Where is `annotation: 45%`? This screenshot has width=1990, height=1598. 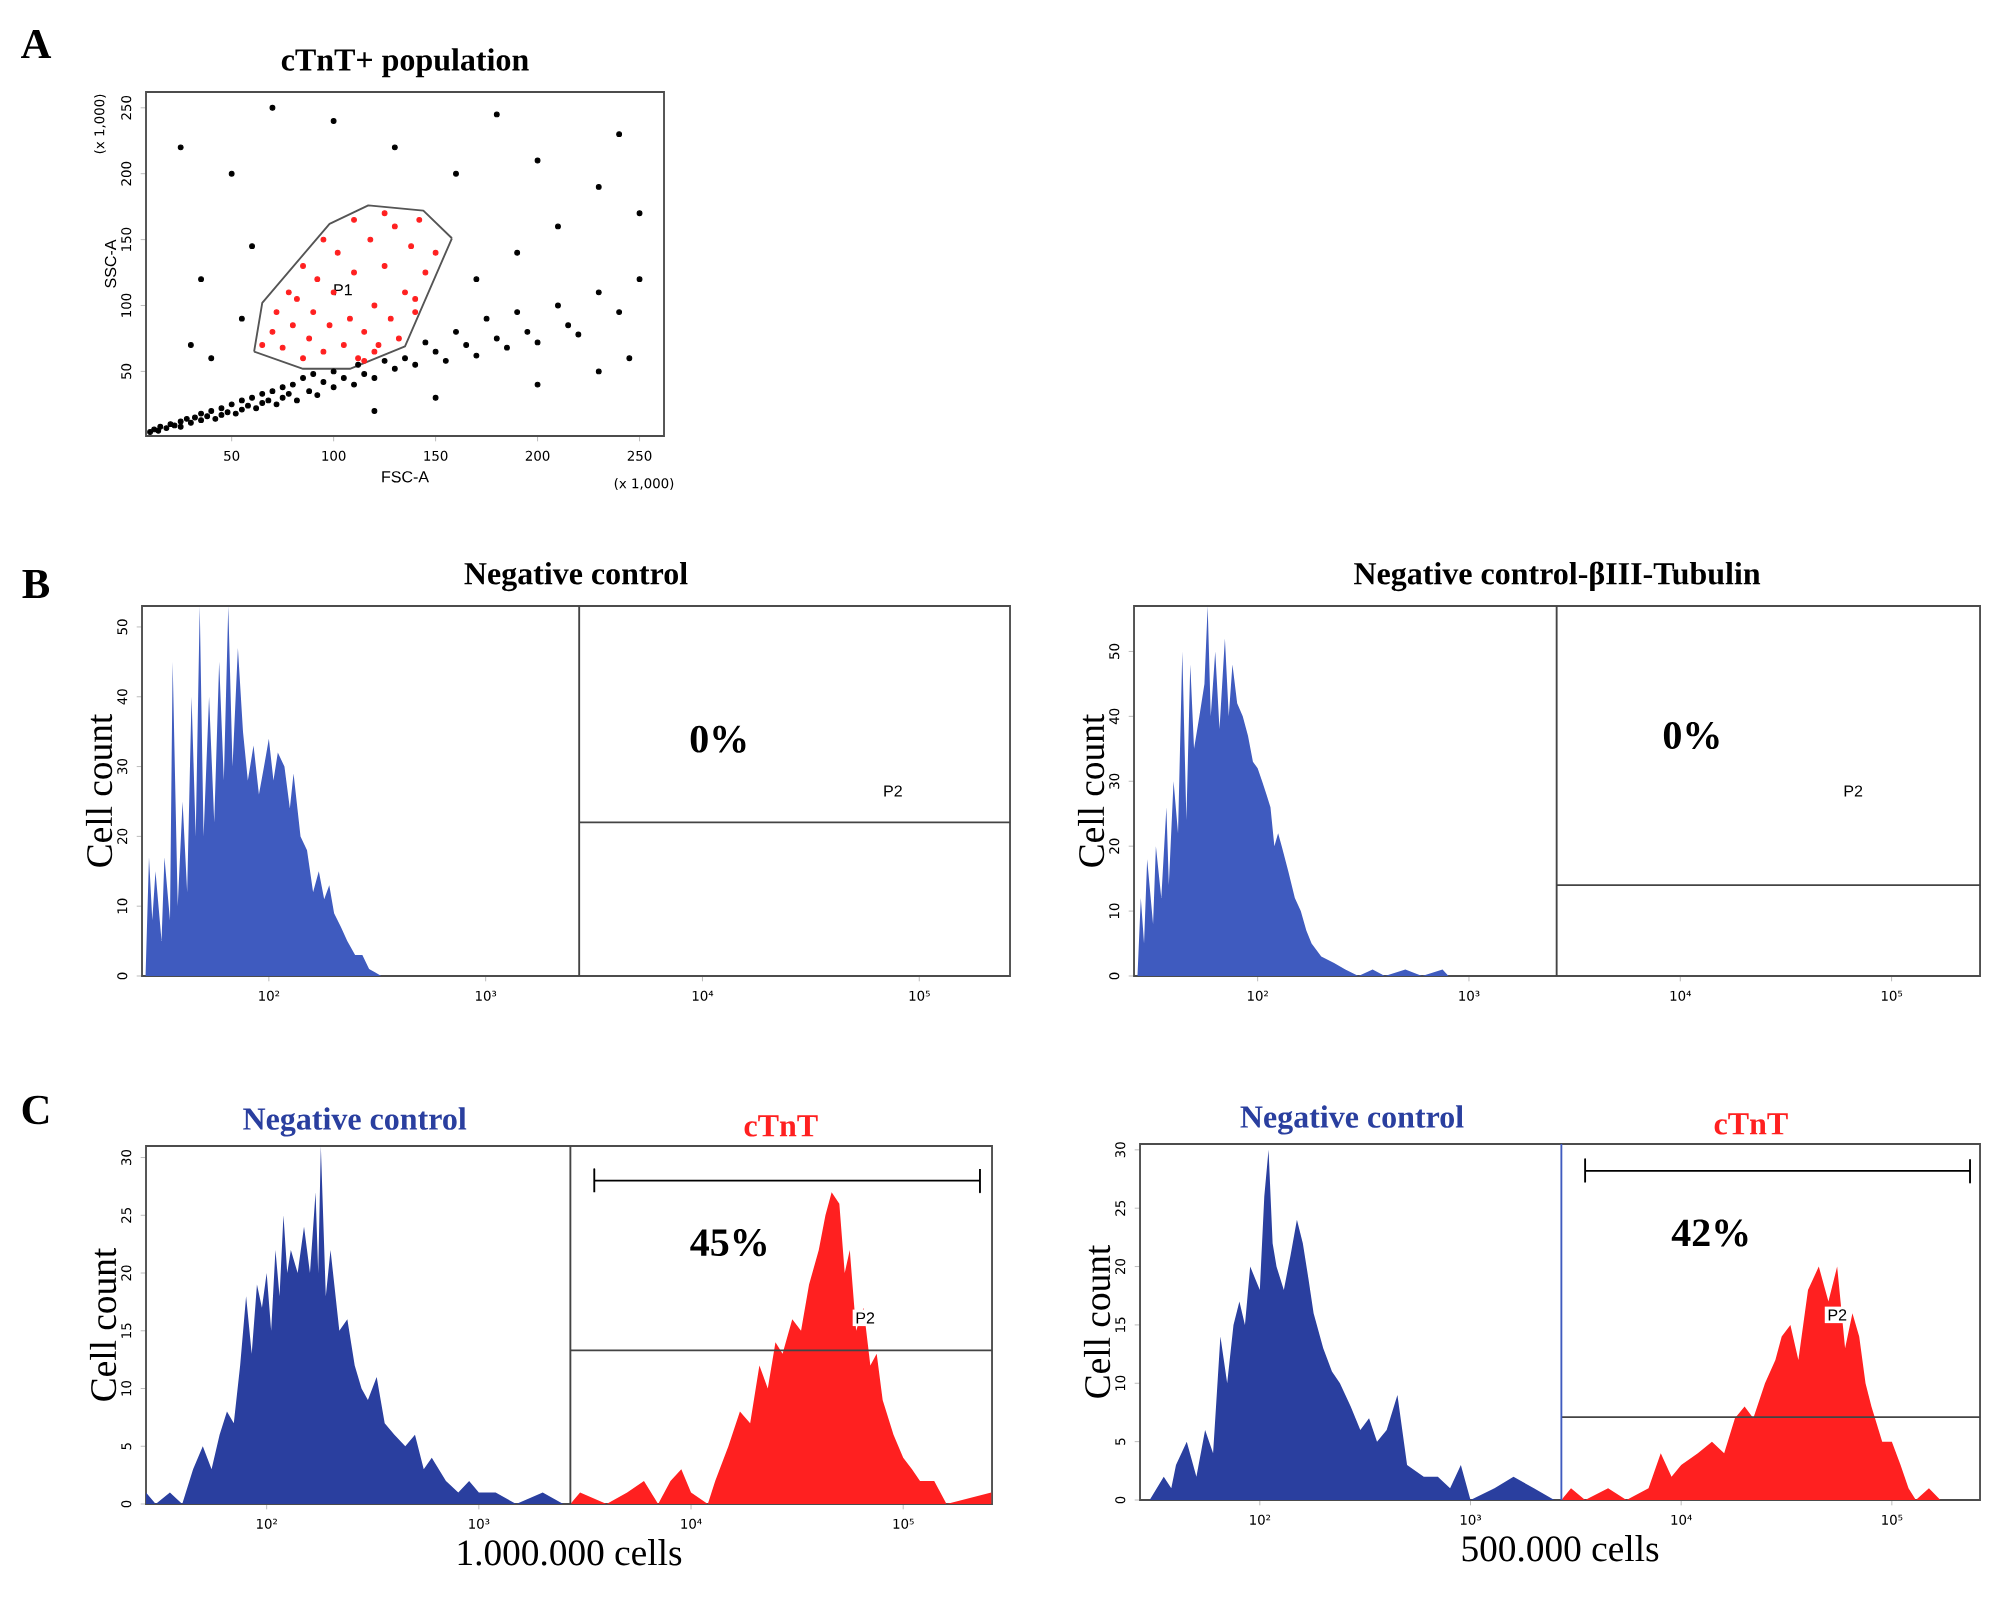 annotation: 45% is located at coordinates (728, 1243).